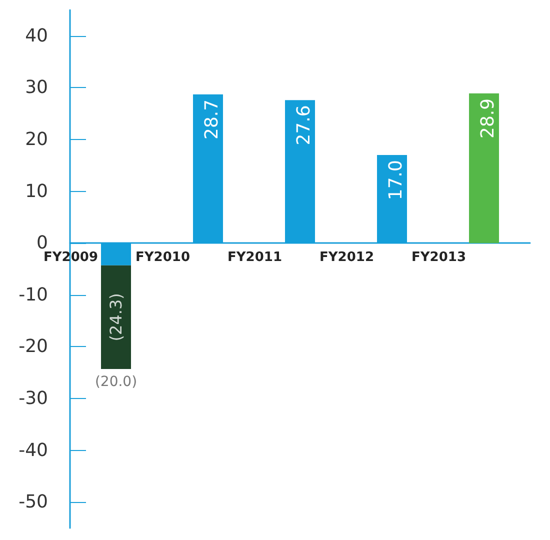 This screenshot has width=550, height=540. Describe the element at coordinates (33, 398) in the screenshot. I see `y-tick-label: -30` at that location.